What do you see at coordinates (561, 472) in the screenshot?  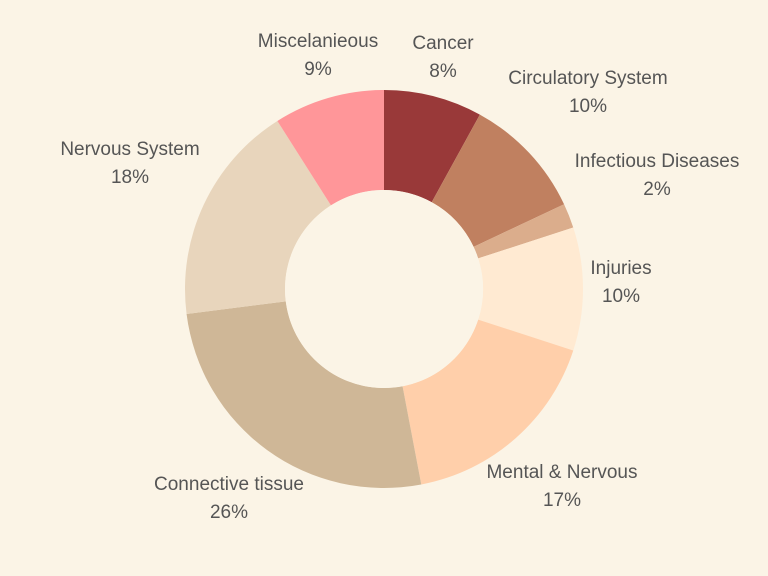 I see `slice-label-name: Mental & Nervous` at bounding box center [561, 472].